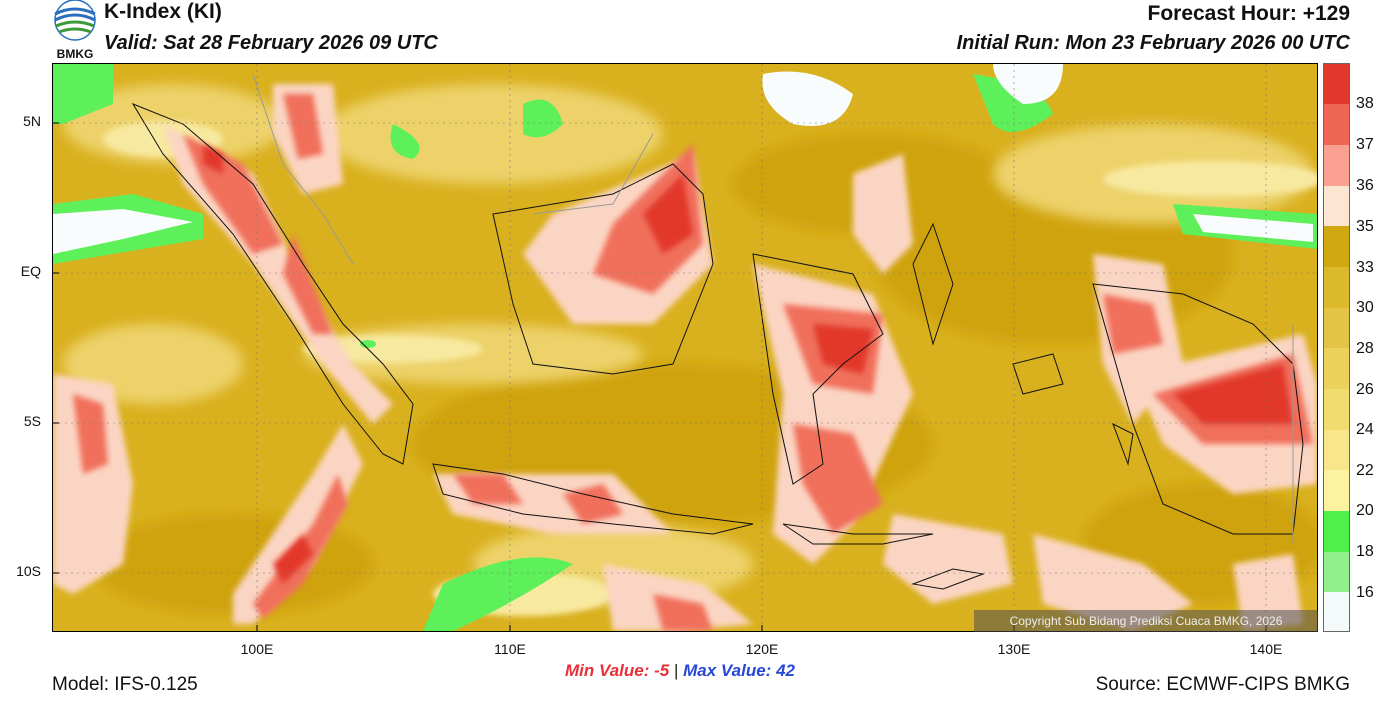  Describe the element at coordinates (1365, 551) in the screenshot. I see `colorbar-label-18: 18` at that location.